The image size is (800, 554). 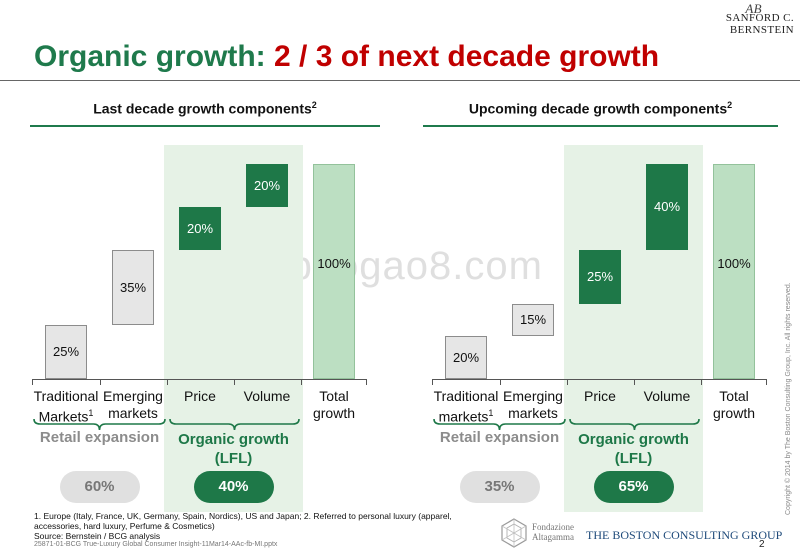 What do you see at coordinates (759, 24) in the screenshot?
I see `bernstein-logo-text: SANFORD C. BERNSTEIN` at bounding box center [759, 24].